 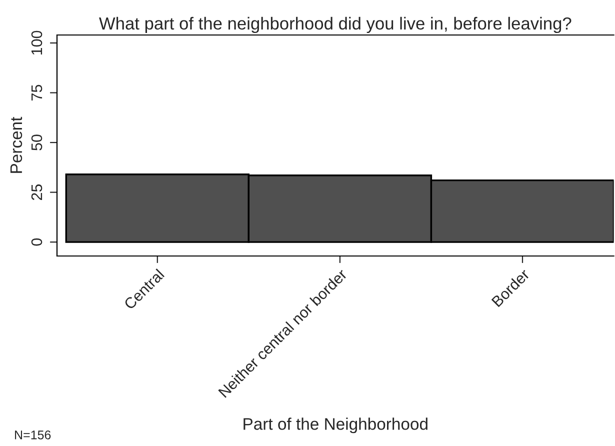 I want to click on y-axis-title: Percent, so click(x=16, y=144).